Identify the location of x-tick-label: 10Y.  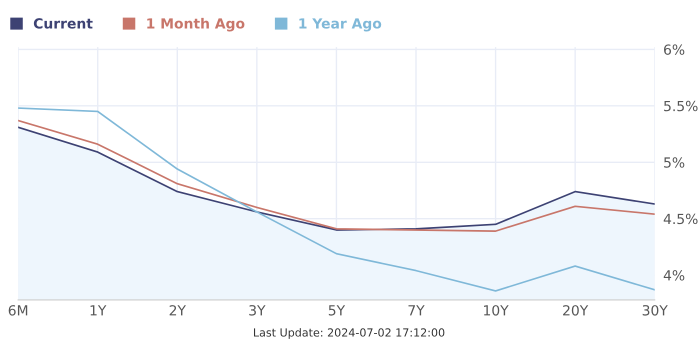
(496, 310).